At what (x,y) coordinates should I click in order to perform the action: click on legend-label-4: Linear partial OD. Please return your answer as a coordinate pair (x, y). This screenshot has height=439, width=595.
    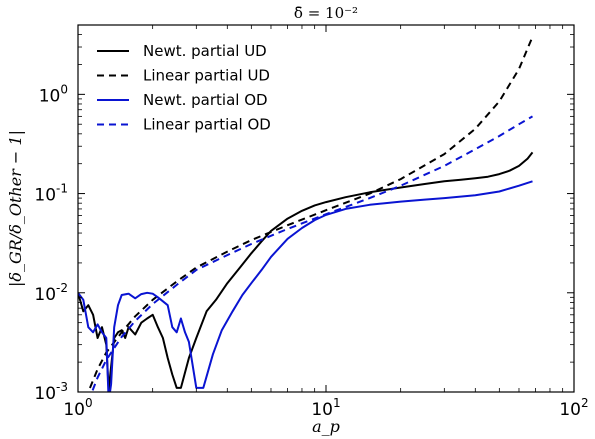
    Looking at the image, I should click on (207, 125).